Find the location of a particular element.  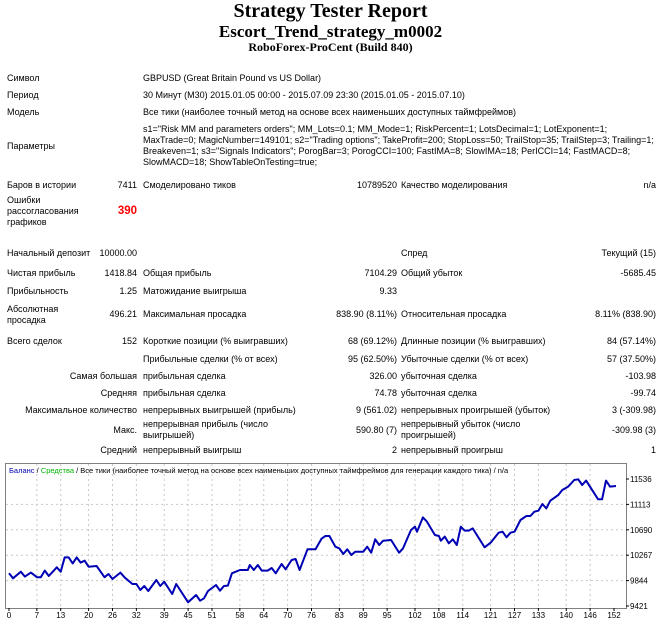

legend-balance: Баланс is located at coordinates (22, 470).